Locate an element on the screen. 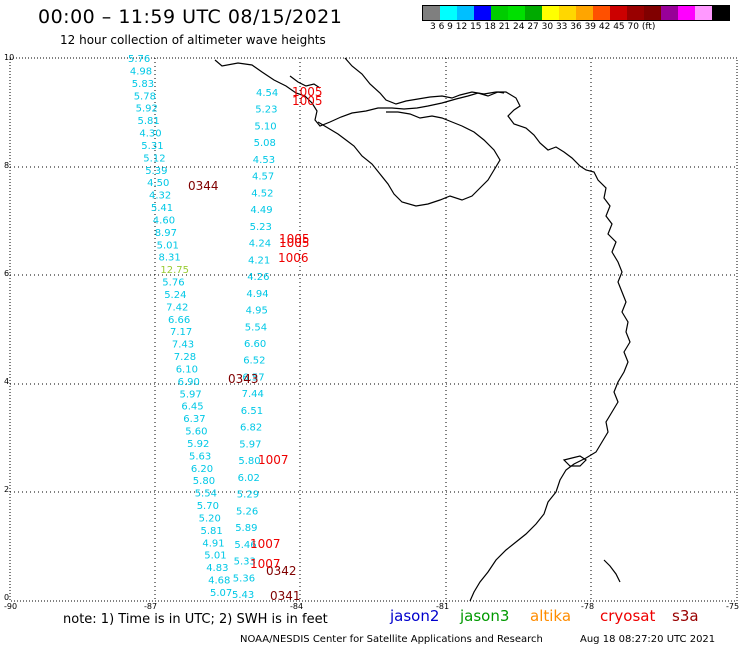  left-swh-36: 5.70 is located at coordinates (208, 506).